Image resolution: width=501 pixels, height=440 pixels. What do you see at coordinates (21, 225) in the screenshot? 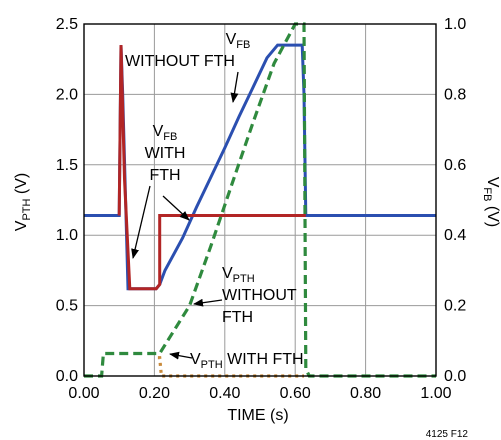
I see `left-axis-label-main: V` at bounding box center [21, 225].